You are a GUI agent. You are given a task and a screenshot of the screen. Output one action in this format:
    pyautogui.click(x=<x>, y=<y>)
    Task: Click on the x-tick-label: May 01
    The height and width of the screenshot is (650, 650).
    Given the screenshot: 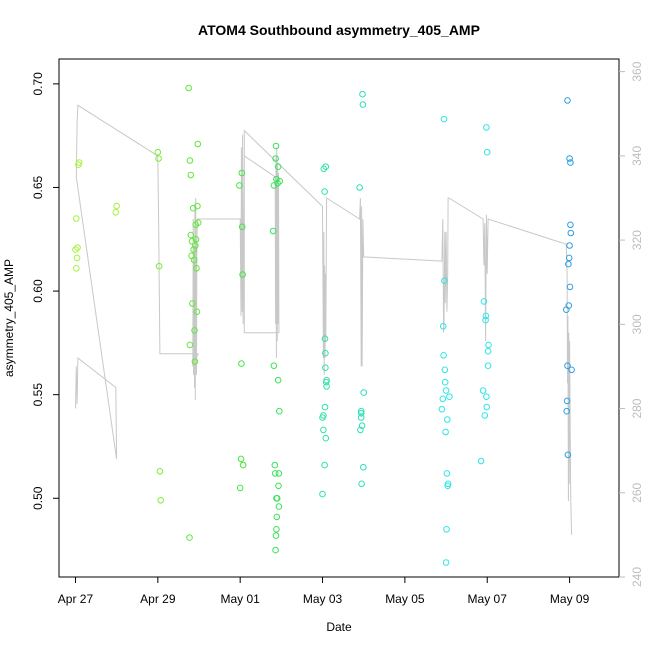 What is the action you would take?
    pyautogui.click(x=240, y=599)
    